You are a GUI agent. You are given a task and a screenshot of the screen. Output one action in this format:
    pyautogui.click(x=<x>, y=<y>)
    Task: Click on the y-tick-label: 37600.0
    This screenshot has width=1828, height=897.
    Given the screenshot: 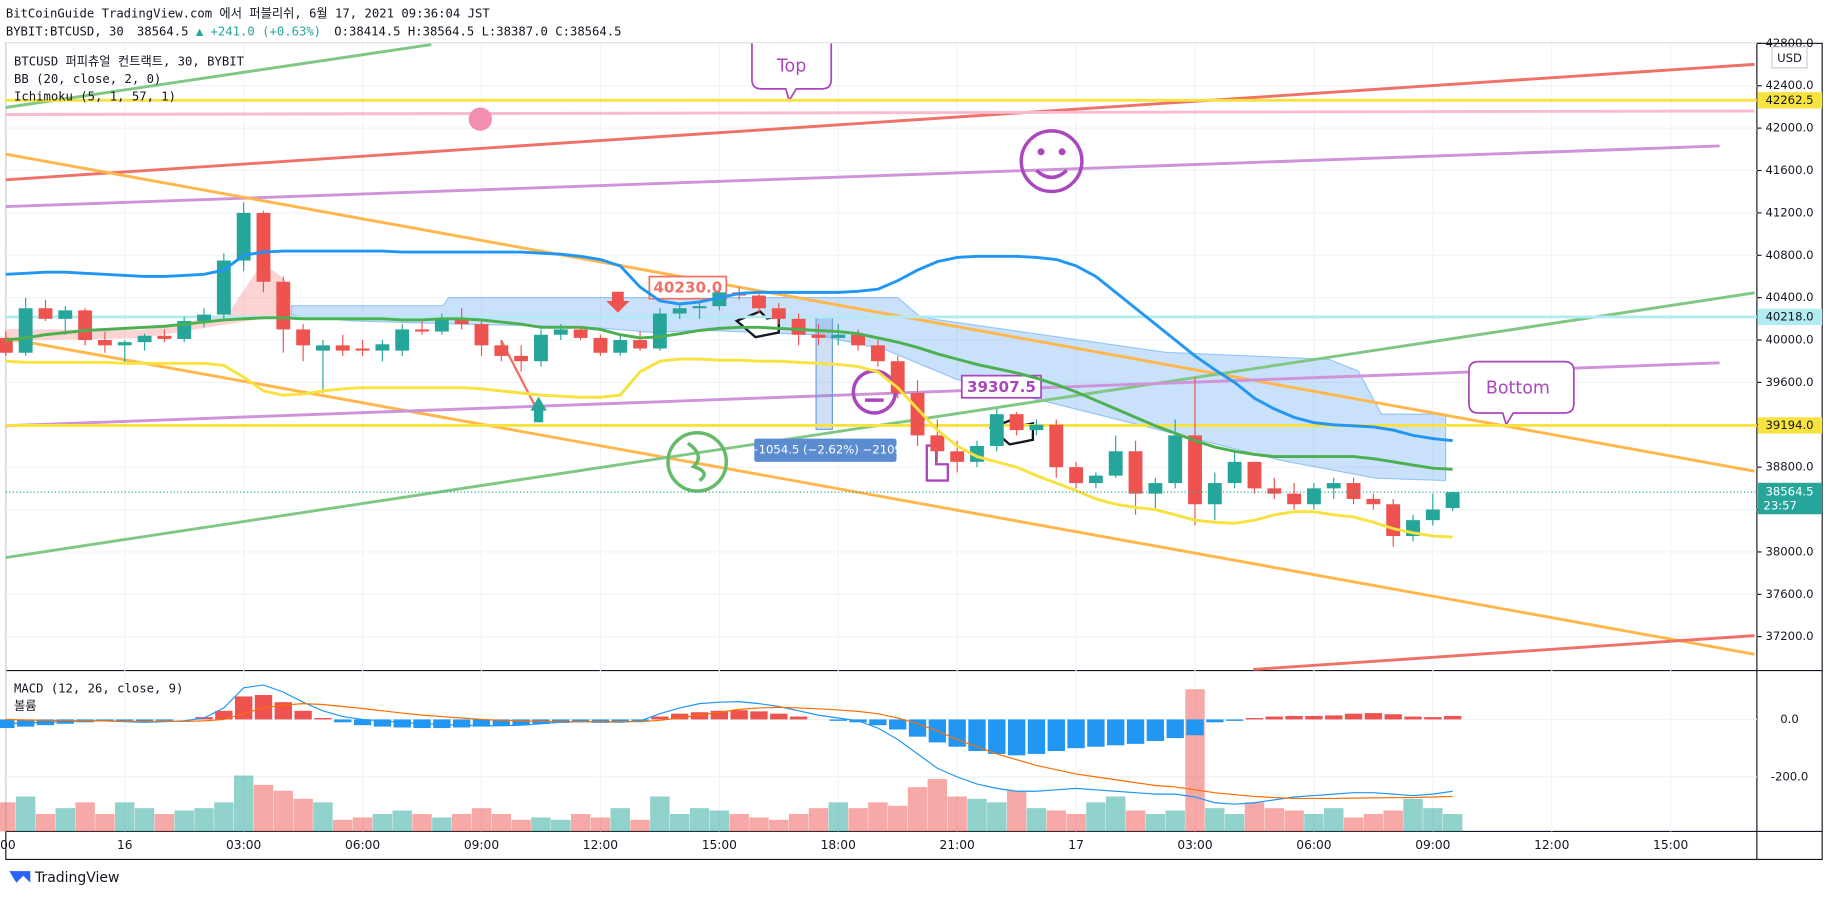 What is the action you would take?
    pyautogui.click(x=1789, y=594)
    